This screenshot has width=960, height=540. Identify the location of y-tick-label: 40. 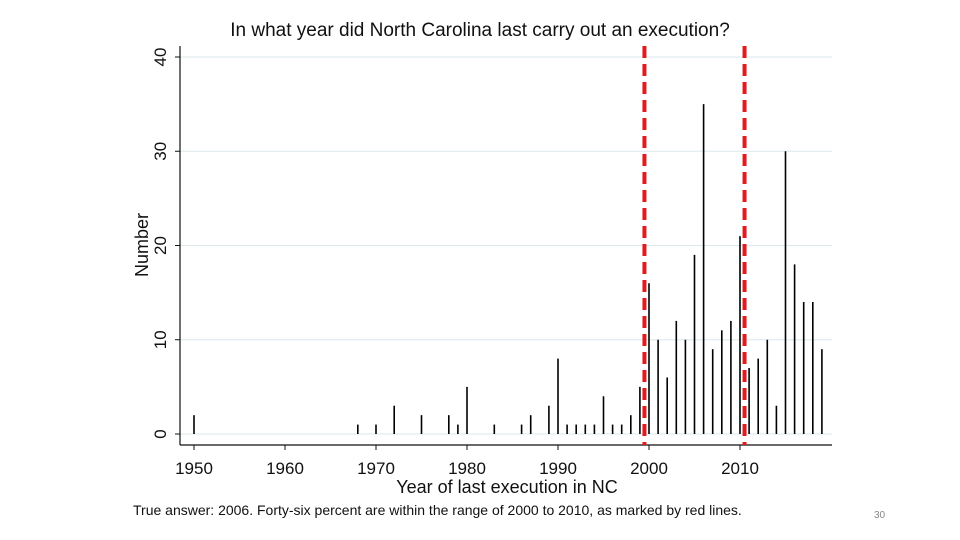
(160, 57).